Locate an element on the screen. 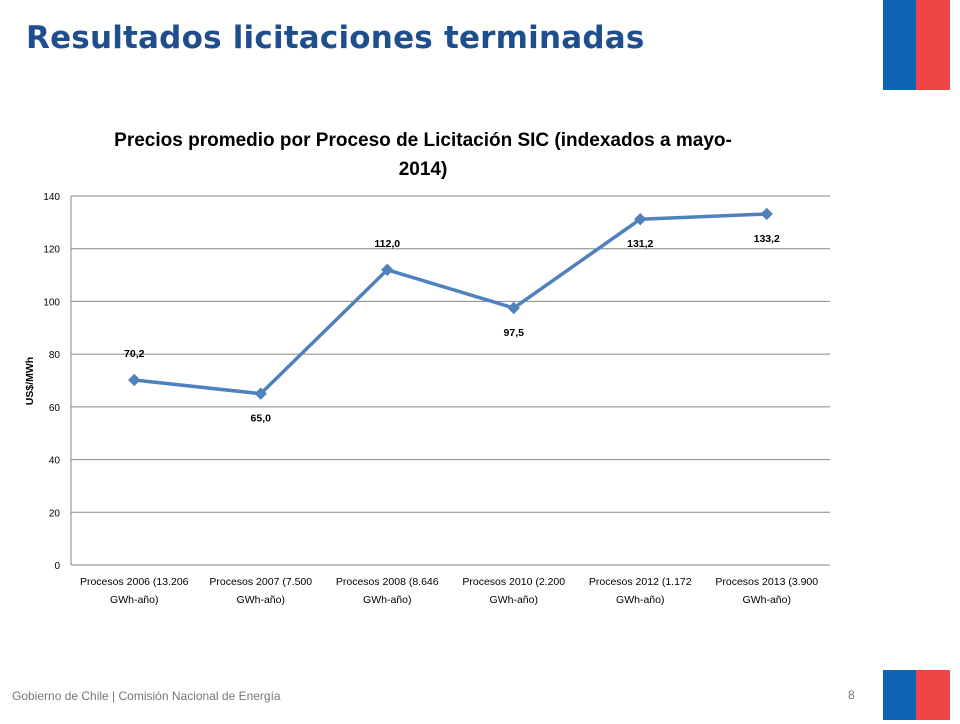  y-tick-label: 60 is located at coordinates (55, 408).